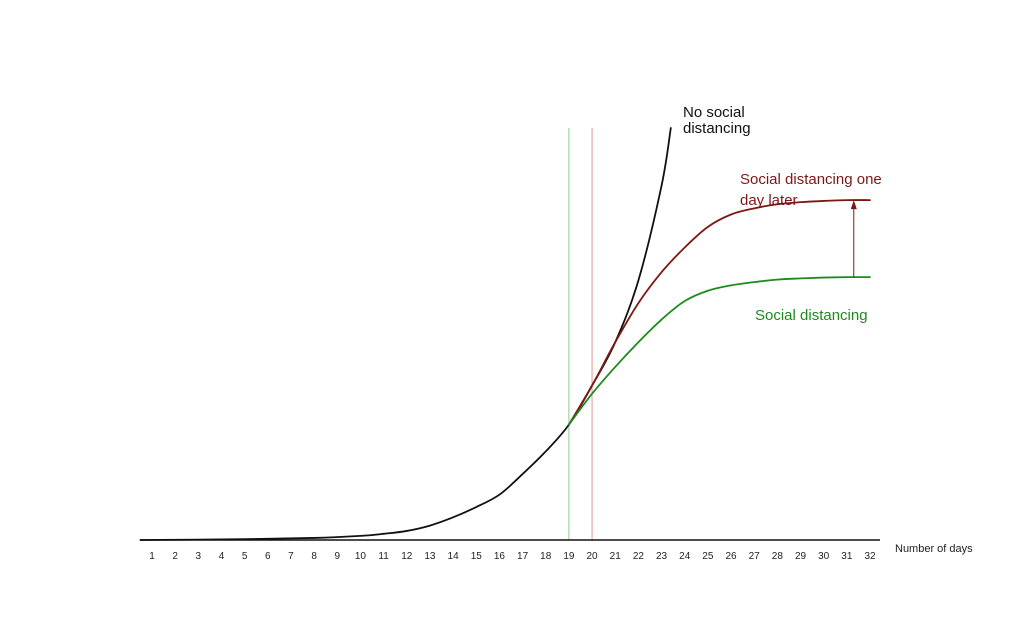 This screenshot has height=618, width=1023. Describe the element at coordinates (523, 556) in the screenshot. I see `x-tick-label: 17` at that location.